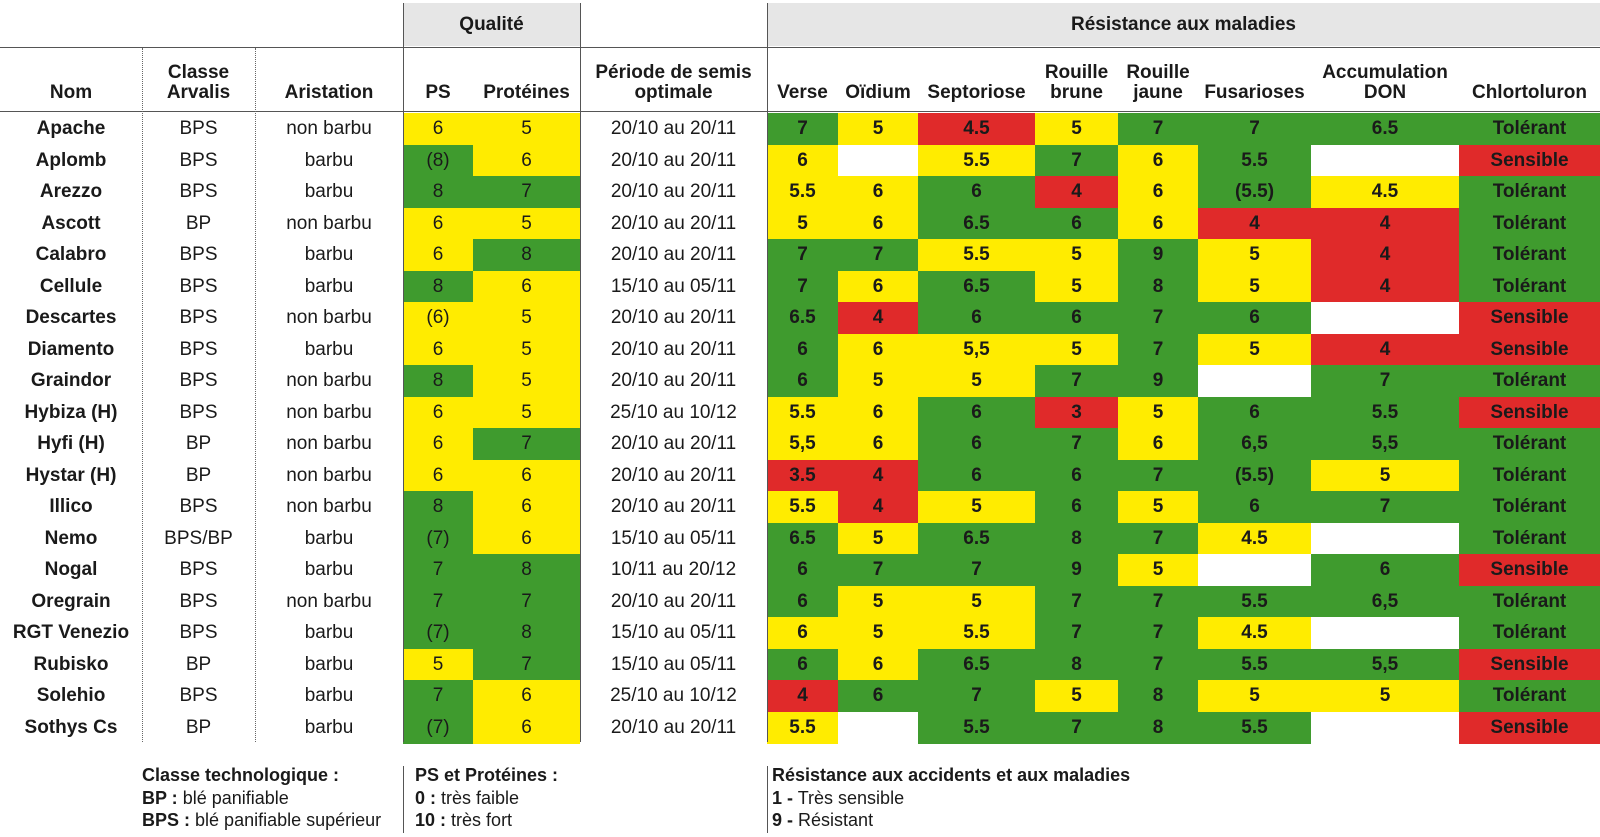 This screenshot has width=1600, height=837. I want to click on cell-rouille-brune: 4, so click(1076, 192).